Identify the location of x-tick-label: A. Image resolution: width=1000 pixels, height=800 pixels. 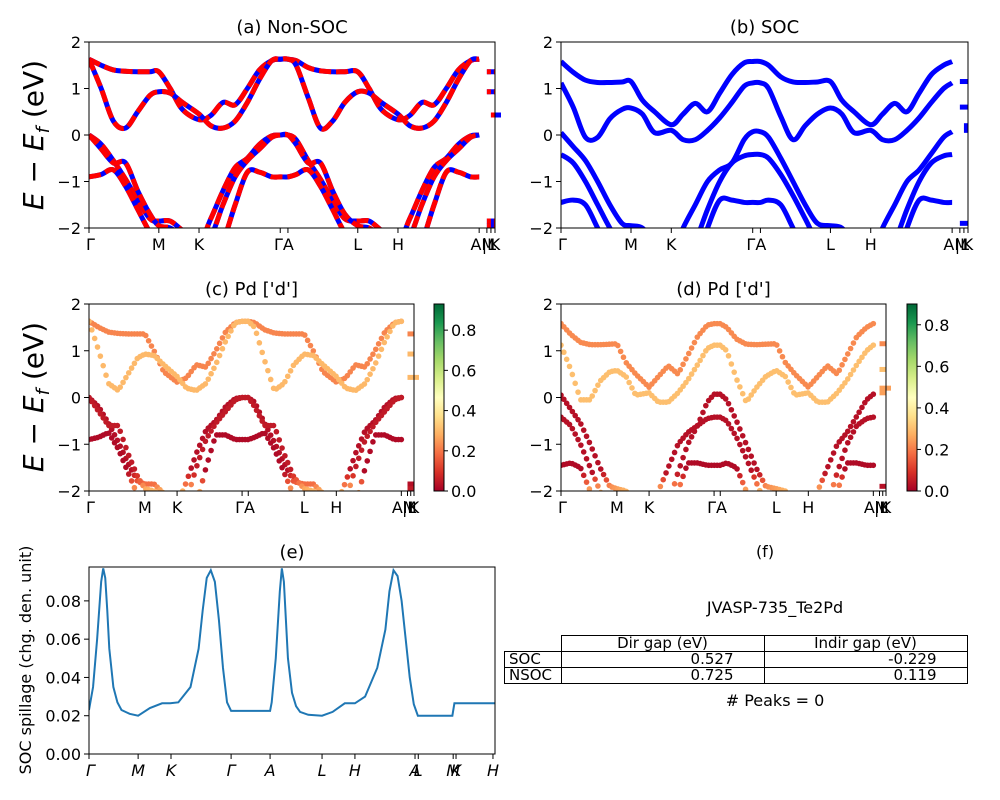
(415, 770).